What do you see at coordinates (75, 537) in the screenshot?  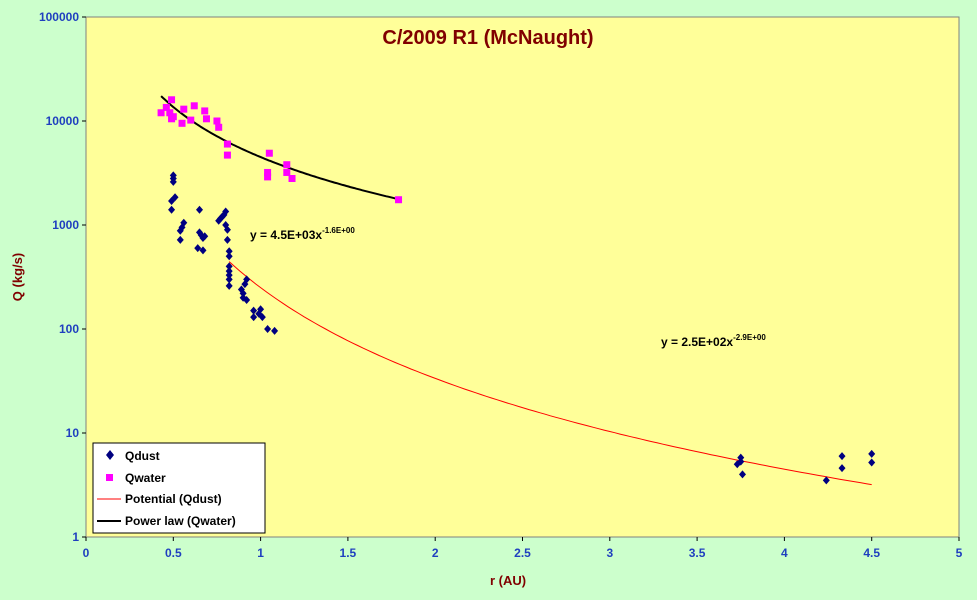 I see `y-tick-label: 1` at bounding box center [75, 537].